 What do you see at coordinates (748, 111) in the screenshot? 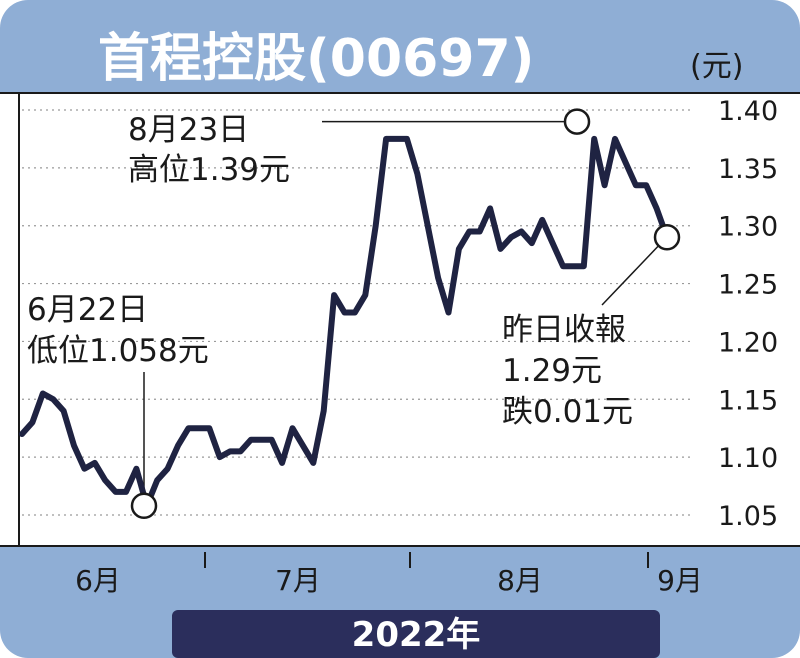
I see `y-tick-label: 1.40` at bounding box center [748, 111].